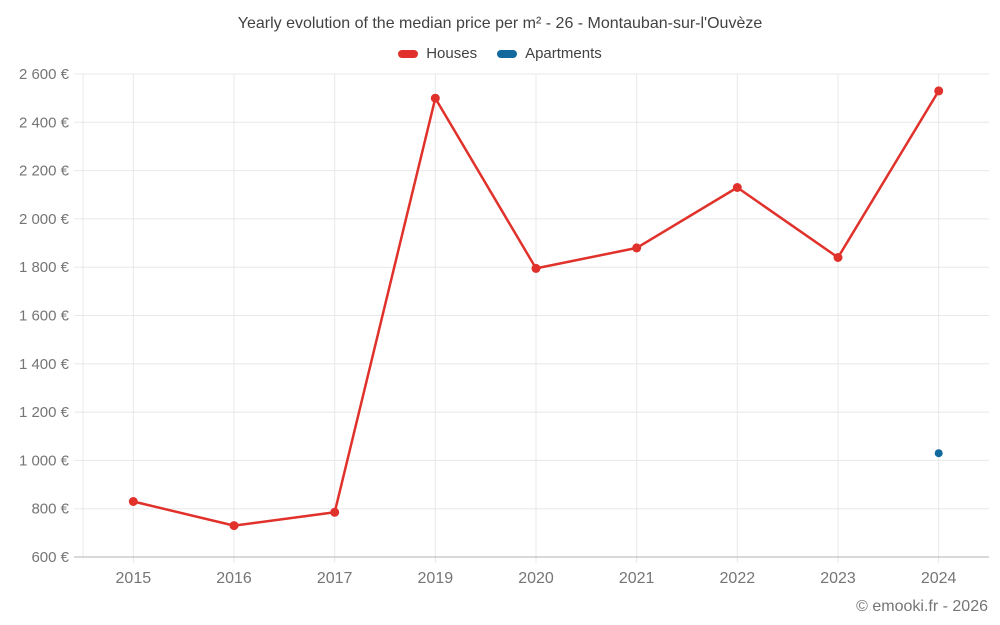 Image resolution: width=1000 pixels, height=625 pixels. Describe the element at coordinates (44, 412) in the screenshot. I see `y-tick-label: 1 200 €` at that location.